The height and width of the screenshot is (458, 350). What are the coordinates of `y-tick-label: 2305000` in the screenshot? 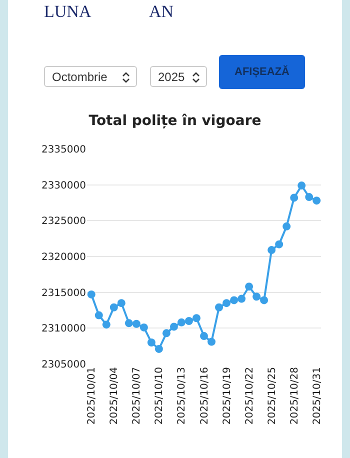 It's located at (63, 365).